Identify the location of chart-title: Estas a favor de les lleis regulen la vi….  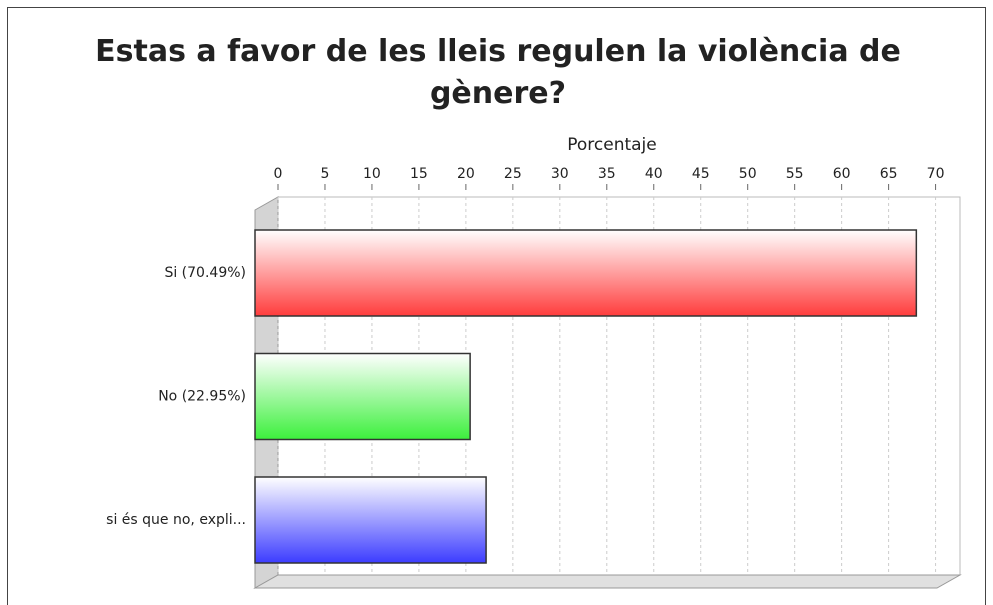
(498, 72).